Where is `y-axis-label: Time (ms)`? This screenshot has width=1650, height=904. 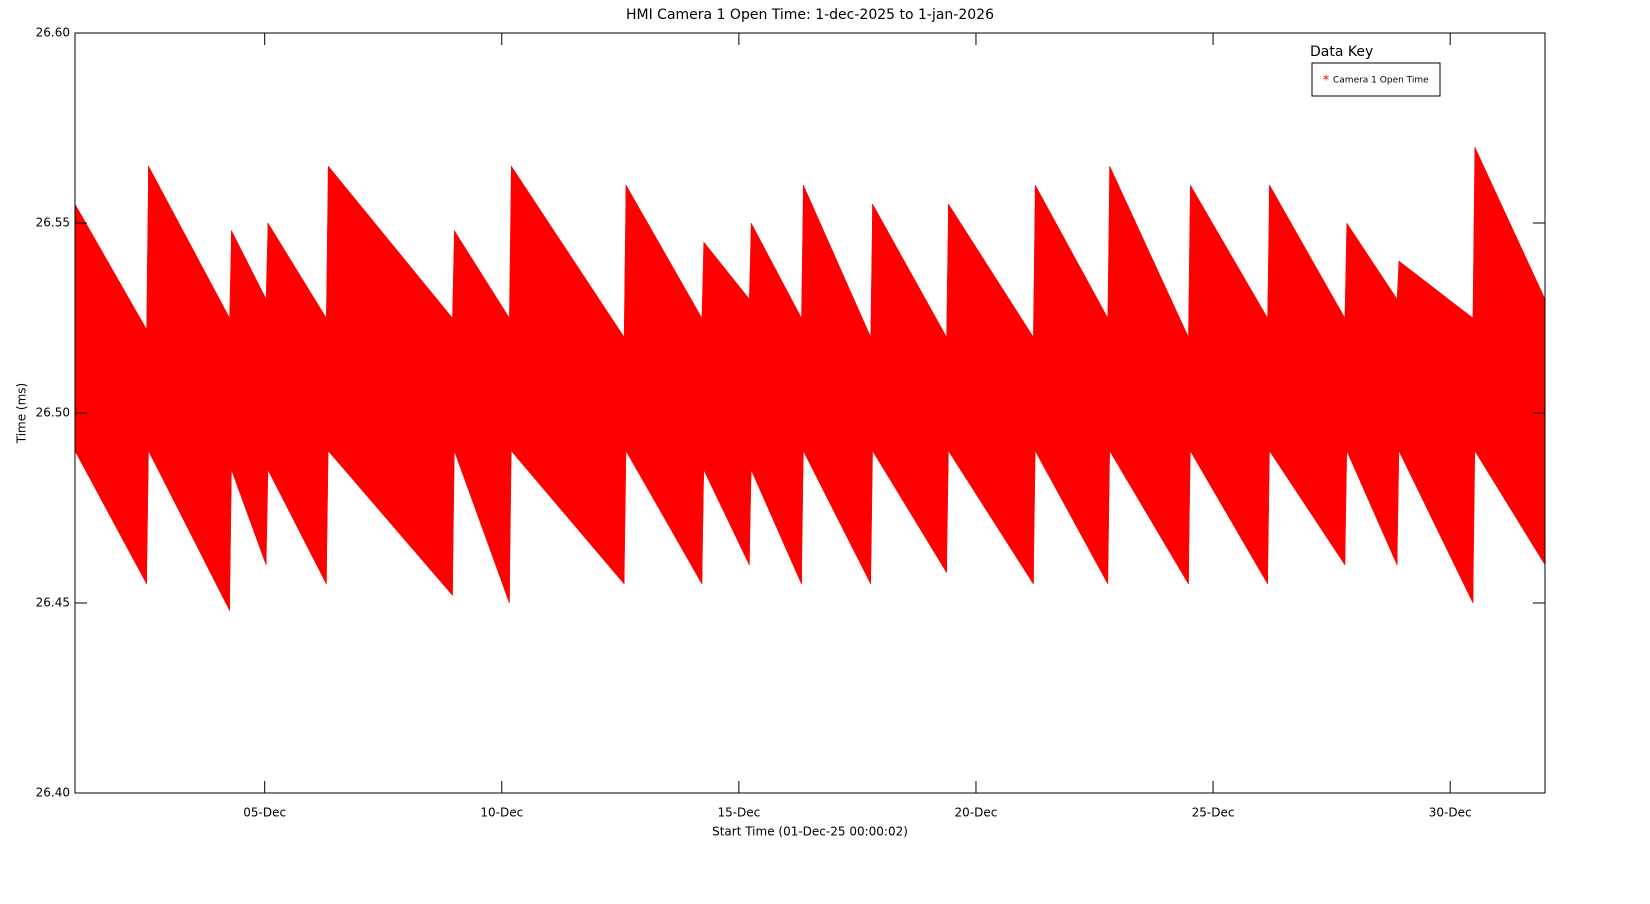 y-axis-label: Time (ms) is located at coordinates (22, 414).